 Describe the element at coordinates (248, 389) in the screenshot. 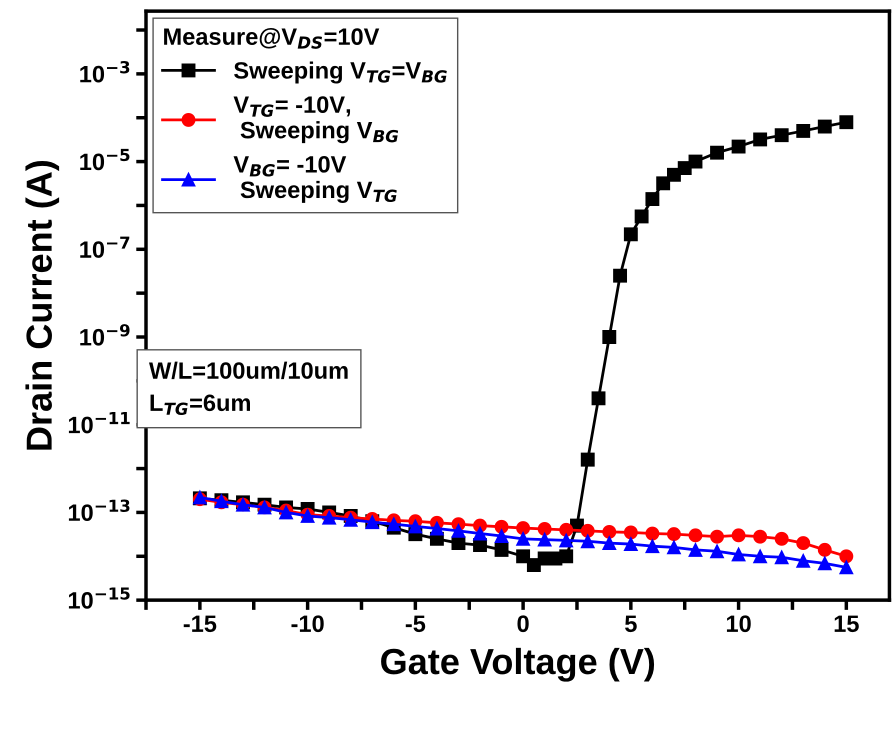

I see `annotation: W/L=100um/10um L$_{TG}$=6um` at that location.